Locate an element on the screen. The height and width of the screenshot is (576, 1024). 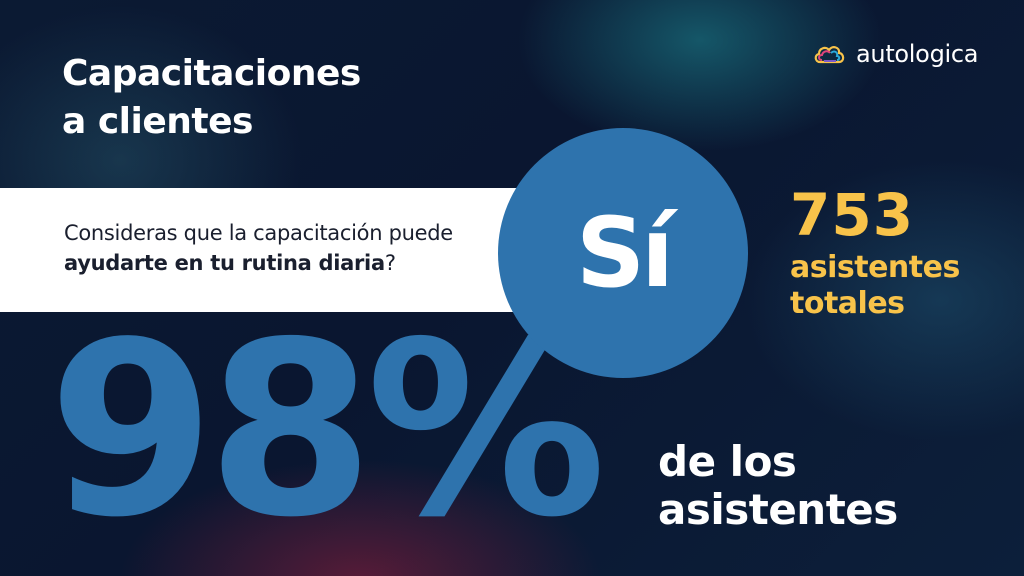
attendees-label-1: asistentes is located at coordinates (875, 267).